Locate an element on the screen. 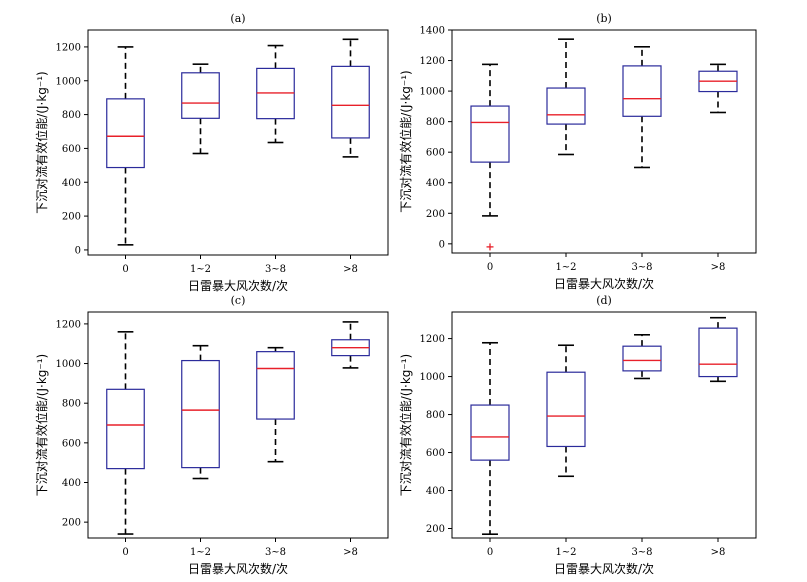 Image resolution: width=807 pixels, height=582 pixels. panel-1-y-axis-title: 下沉对流有效位能/(J·kg⁻¹) is located at coordinates (41, 142).